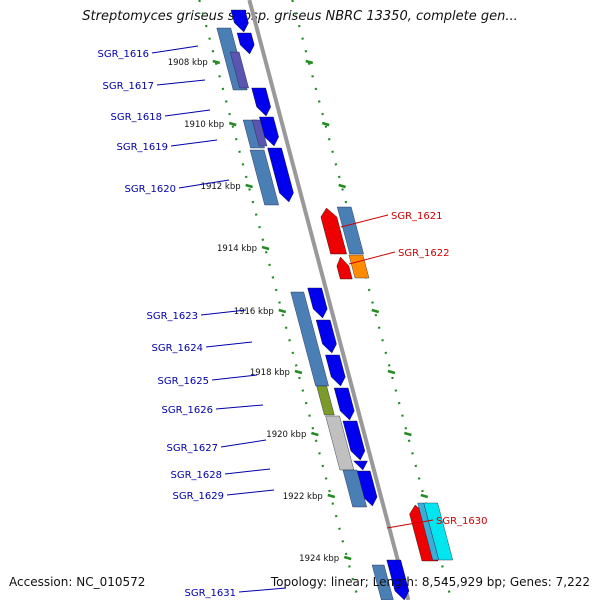  What do you see at coordinates (237, 249) in the screenshot?
I see `kbp-label: 1914 kbp` at bounding box center [237, 249].